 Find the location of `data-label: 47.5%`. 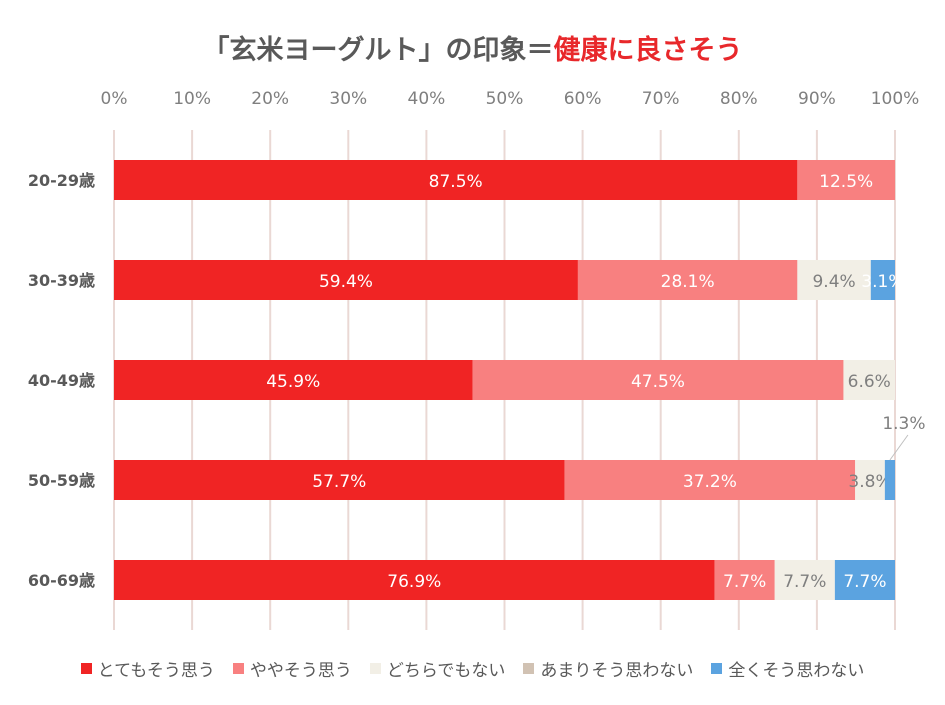

data-label: 47.5% is located at coordinates (658, 382).